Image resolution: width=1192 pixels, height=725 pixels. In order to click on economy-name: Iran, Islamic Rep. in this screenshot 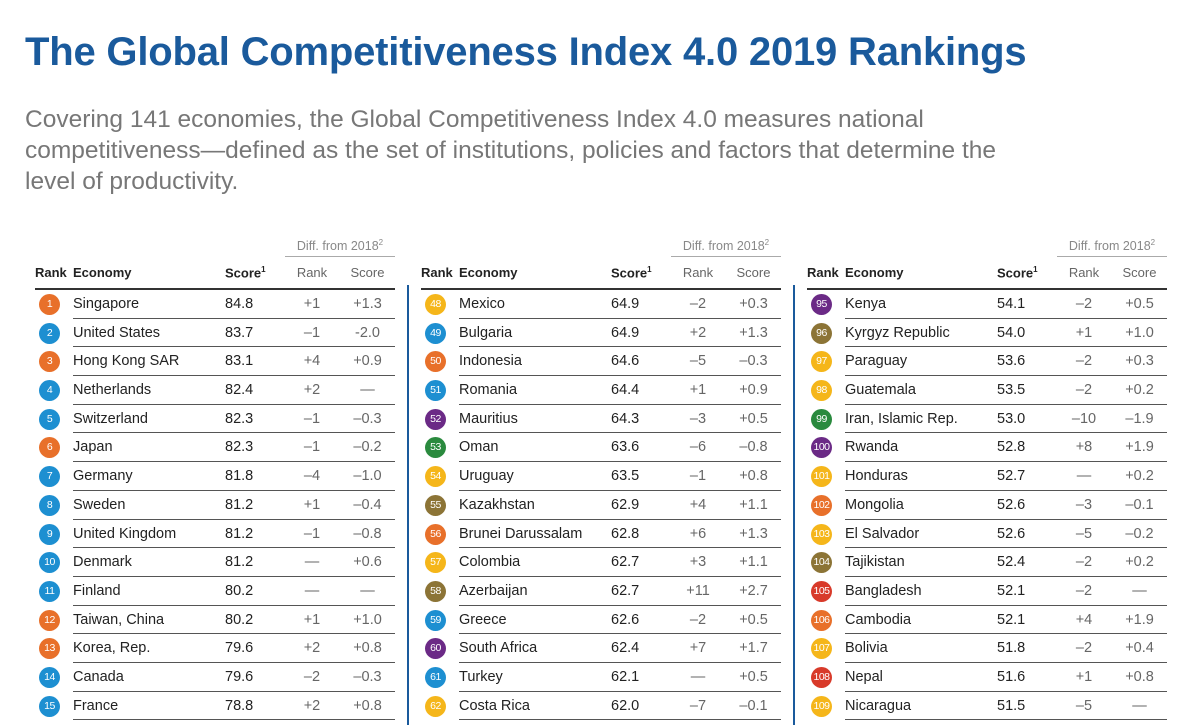, I will do `click(901, 418)`.